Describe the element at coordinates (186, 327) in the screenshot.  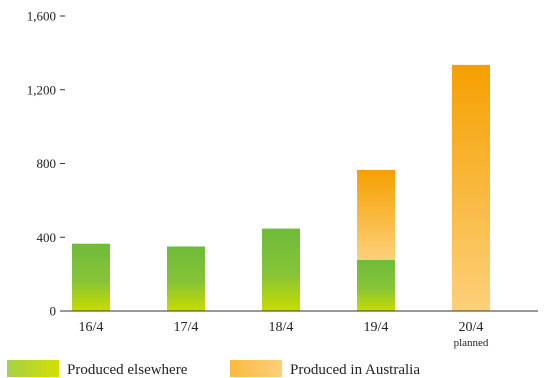
I see `x-tick-label: 17/4` at that location.